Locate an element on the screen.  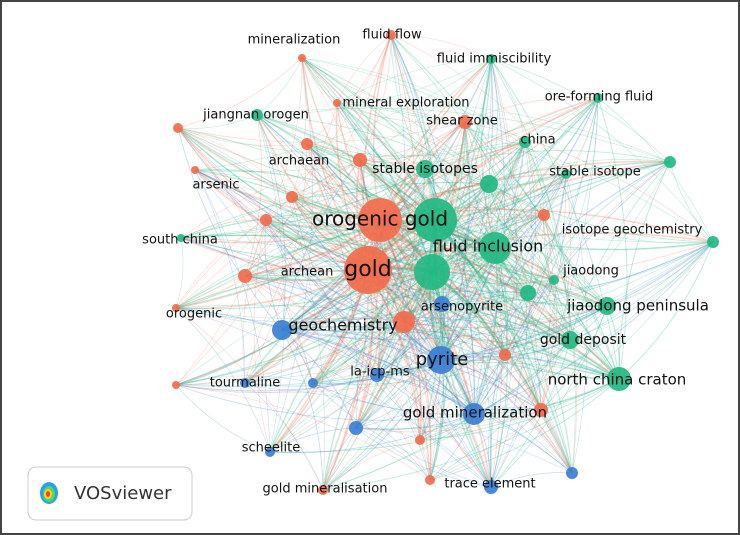
logo-box: VOSviewer is located at coordinates (110, 493).